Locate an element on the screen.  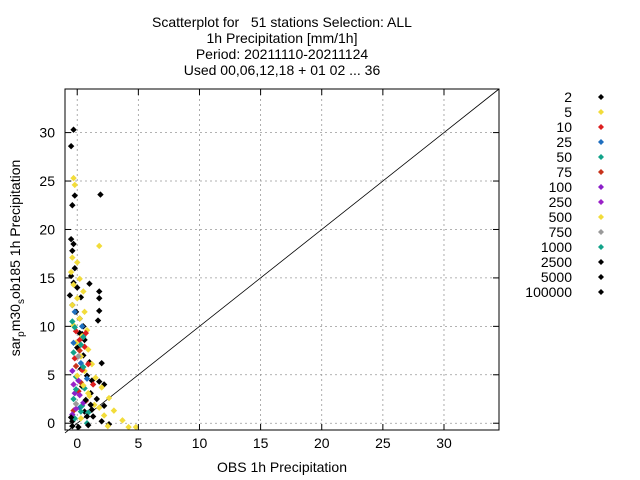
y-axis-label: sarpm30sob185 1h Precipitation is located at coordinates (17, 258).